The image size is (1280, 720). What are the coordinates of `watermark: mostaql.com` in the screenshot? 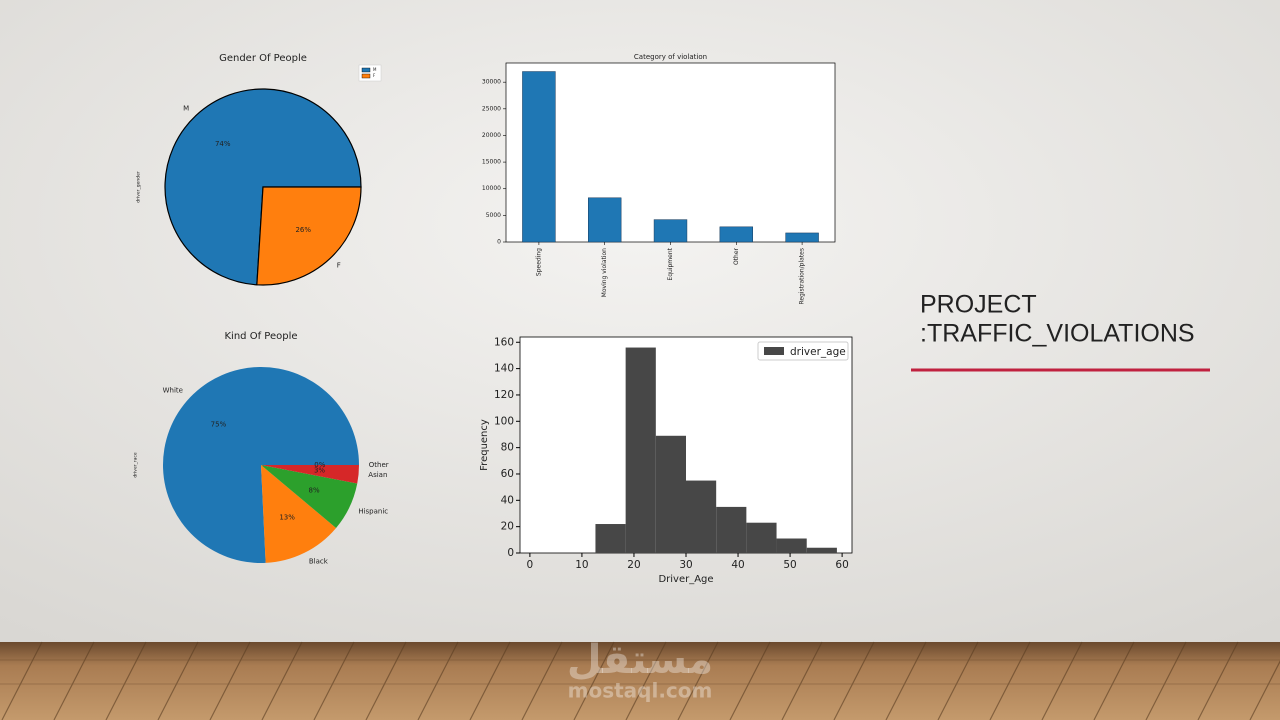 It's located at (640, 691).